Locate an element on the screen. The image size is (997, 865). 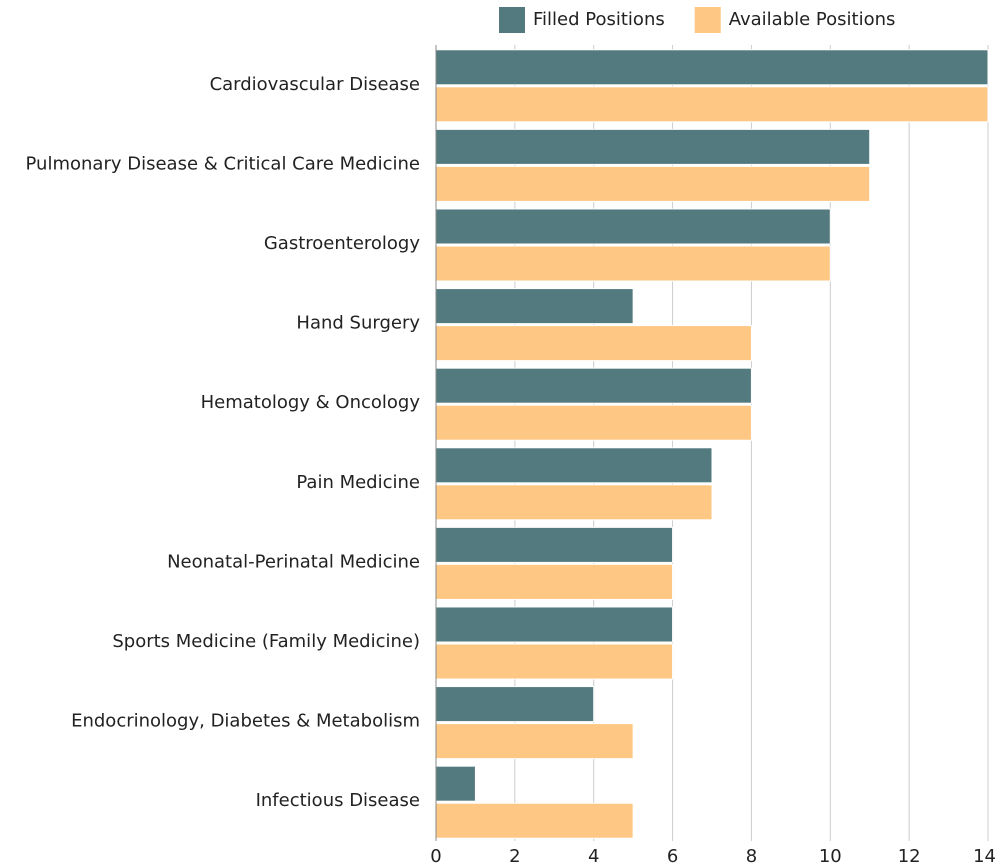
y-tick-label: Gastroenterology is located at coordinates (342, 243).